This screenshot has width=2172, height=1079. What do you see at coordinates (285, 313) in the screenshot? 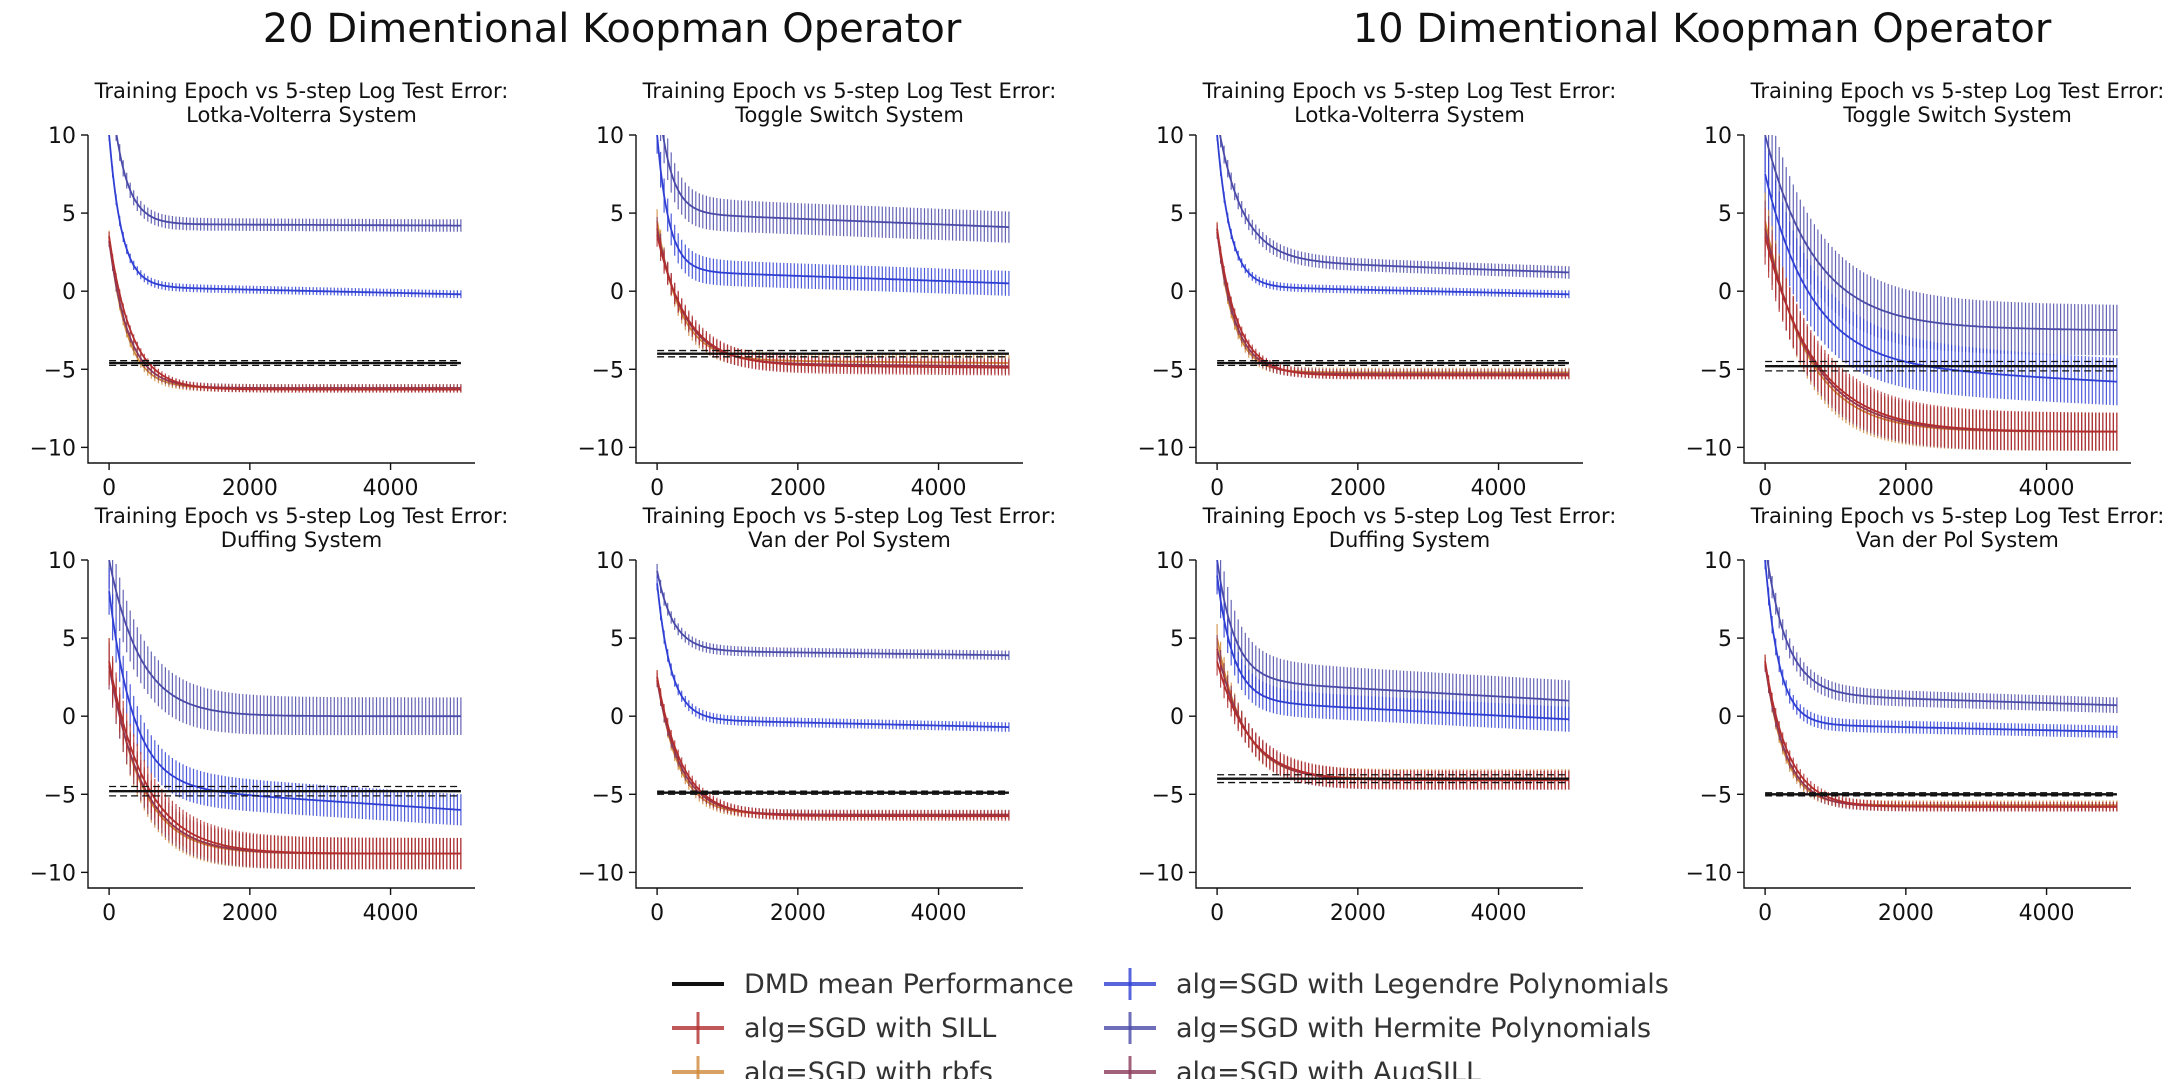
I see `error-bars-augsill` at bounding box center [285, 313].